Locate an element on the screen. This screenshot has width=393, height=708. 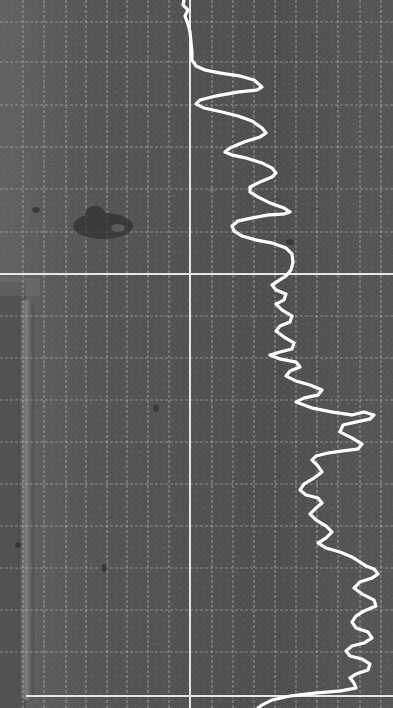
side-tube is located at coordinates (26, 500).